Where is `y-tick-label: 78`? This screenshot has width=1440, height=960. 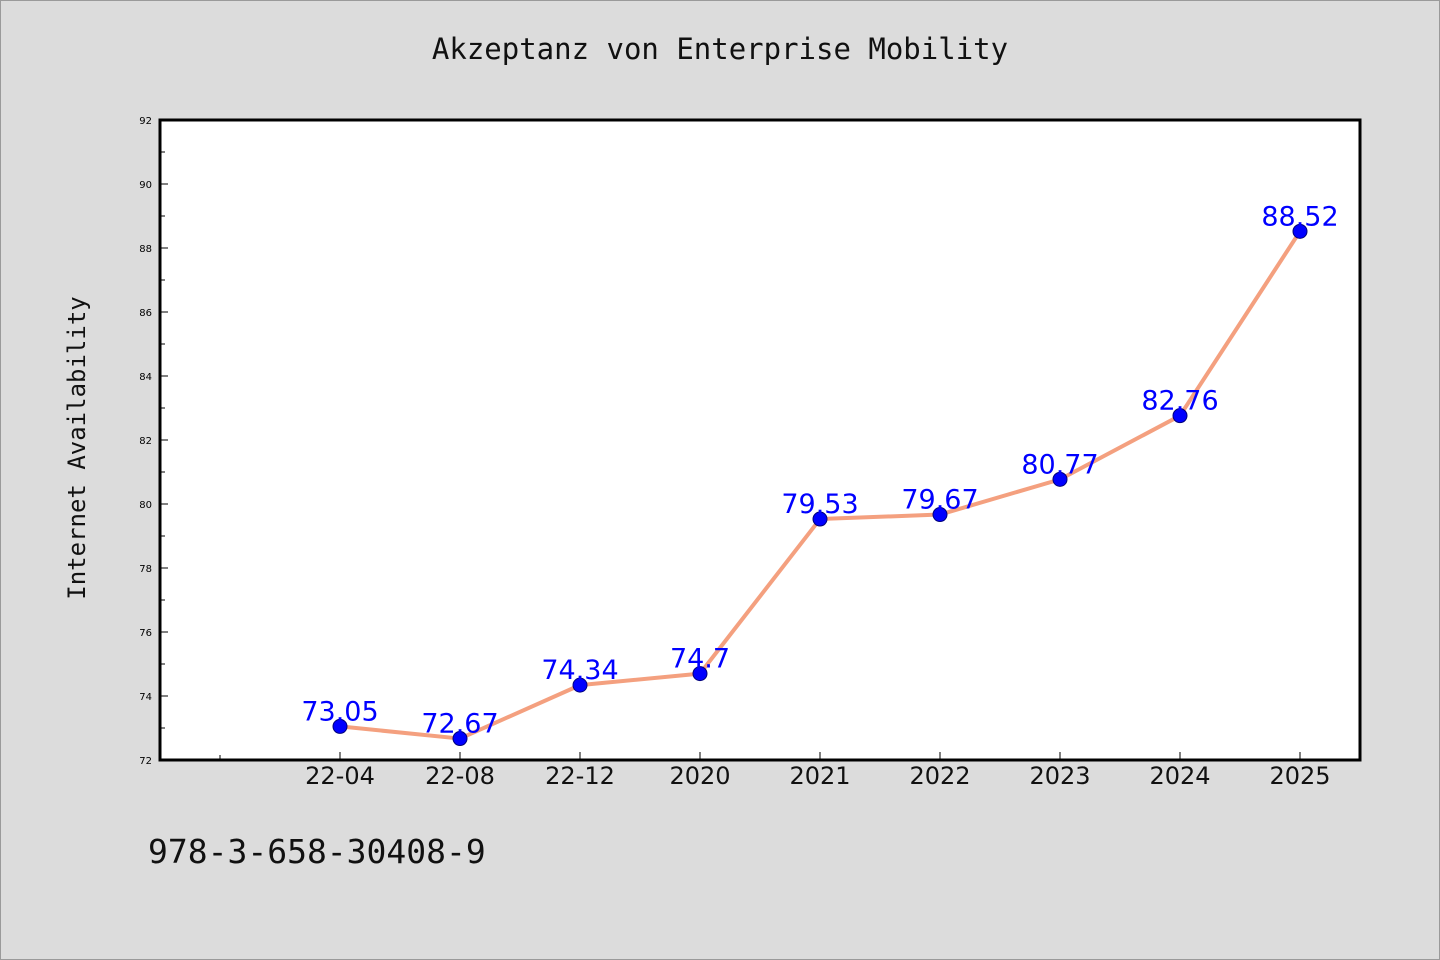 y-tick-label: 78 is located at coordinates (145, 569).